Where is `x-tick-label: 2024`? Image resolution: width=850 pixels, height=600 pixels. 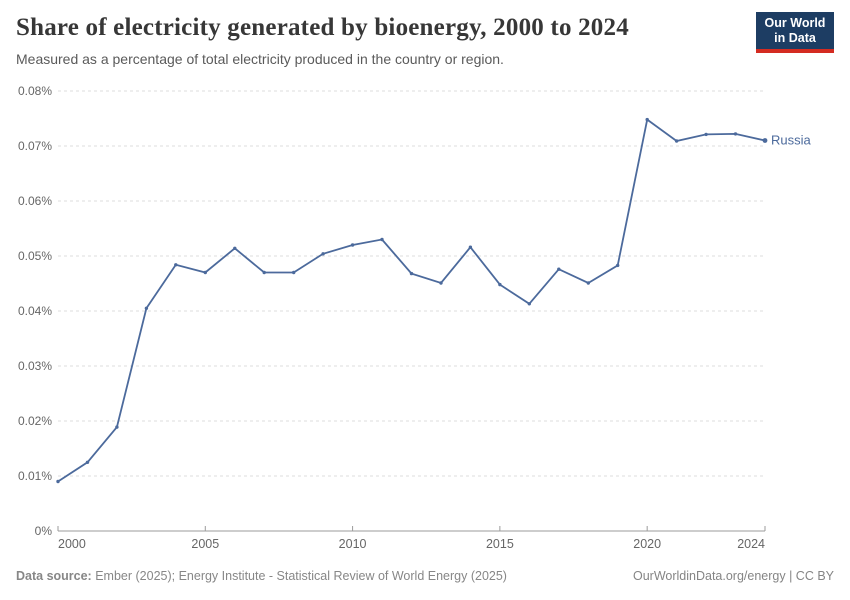
x-tick-label: 2024 is located at coordinates (751, 544).